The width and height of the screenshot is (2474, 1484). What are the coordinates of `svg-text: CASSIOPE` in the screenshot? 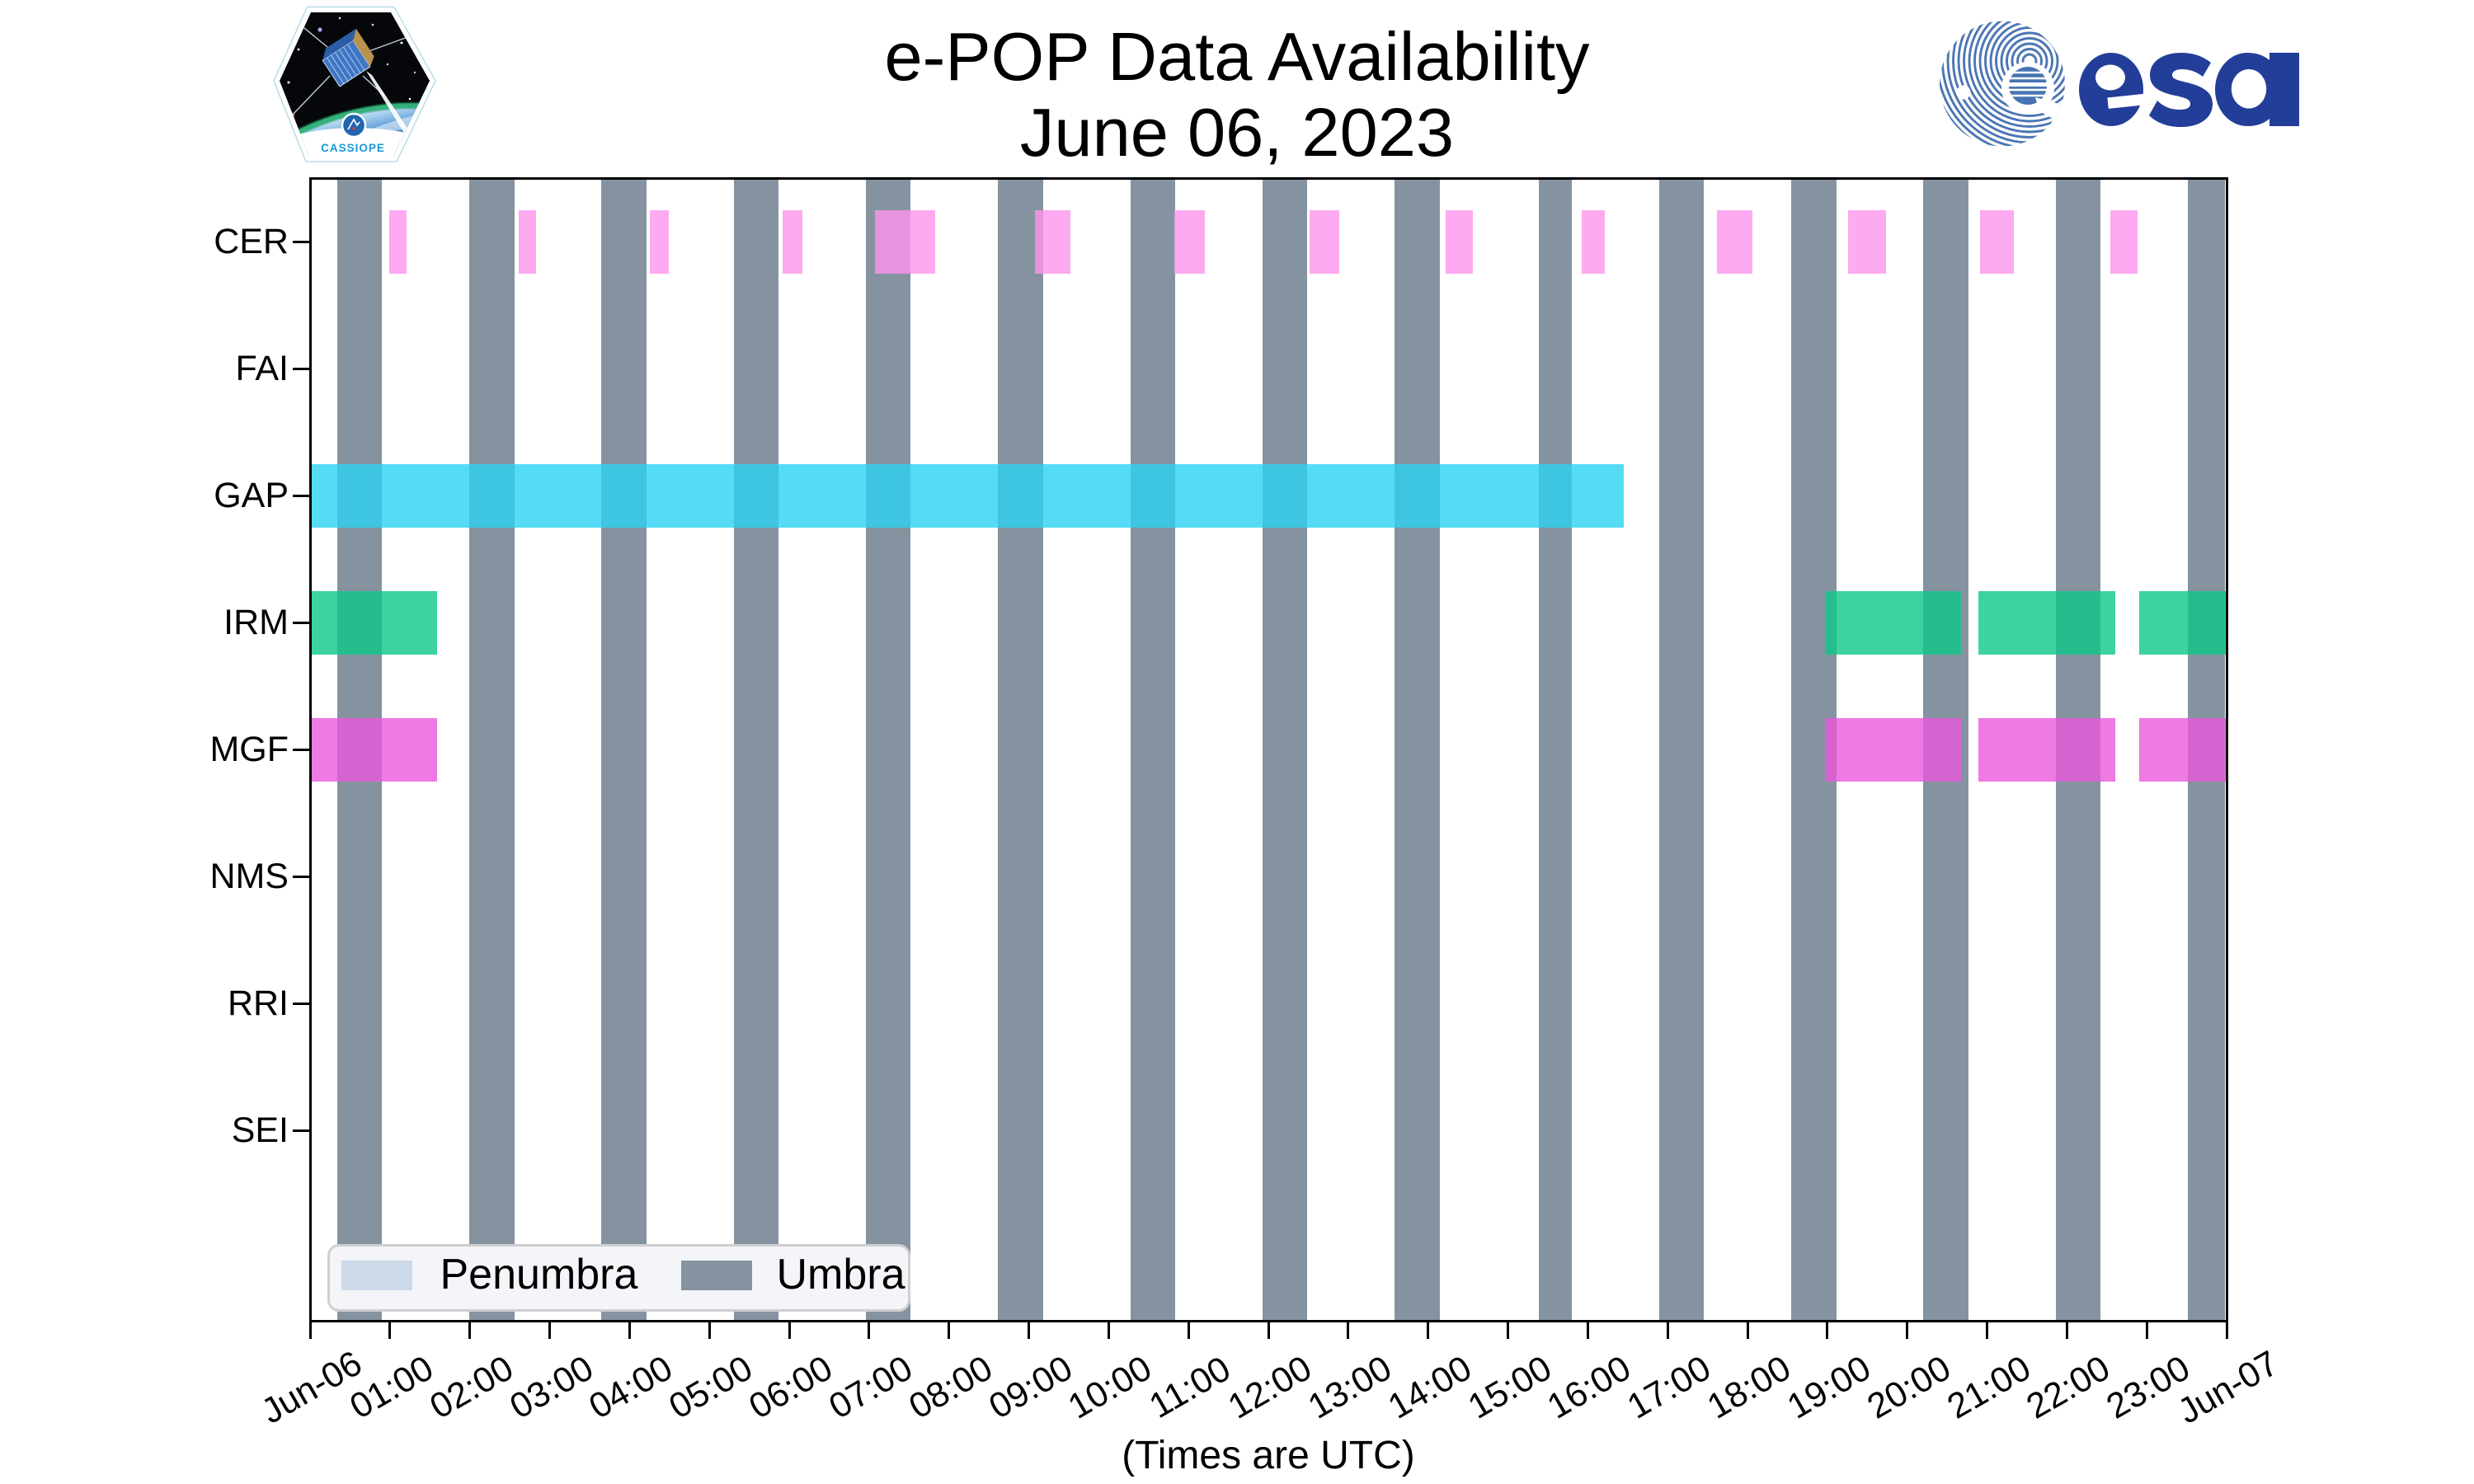 It's located at (353, 148).